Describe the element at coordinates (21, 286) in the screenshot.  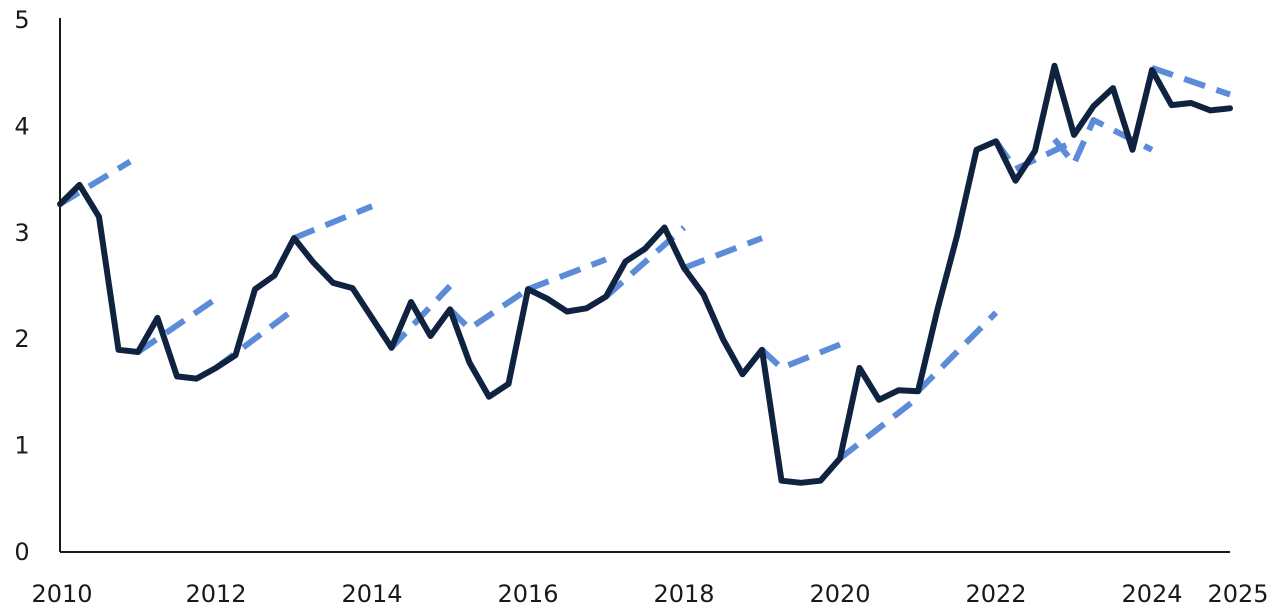
I see `y-axis-ticks: 0 1 2 3 4 5` at that location.